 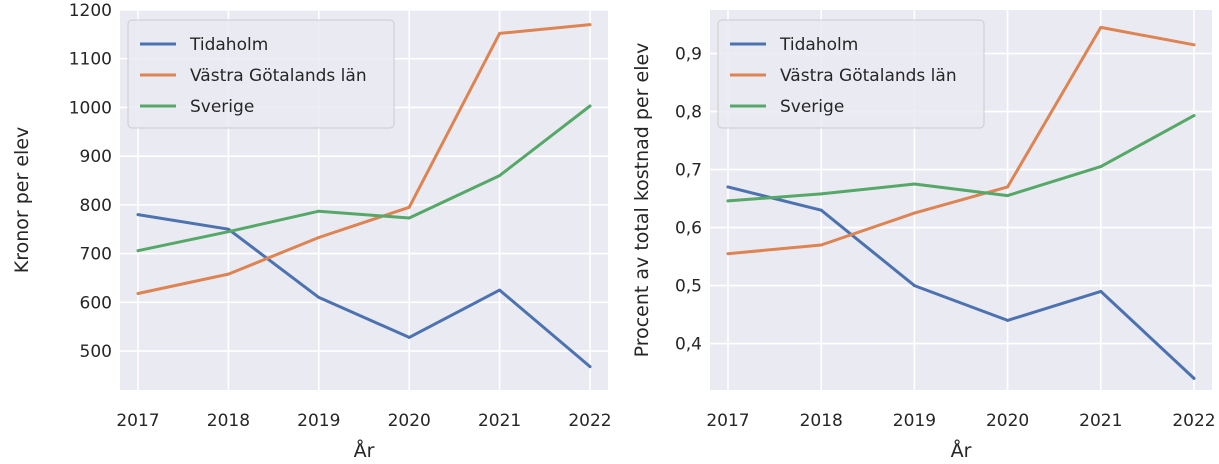 What do you see at coordinates (90, 11) in the screenshot?
I see `y-tick-label: 1200` at bounding box center [90, 11].